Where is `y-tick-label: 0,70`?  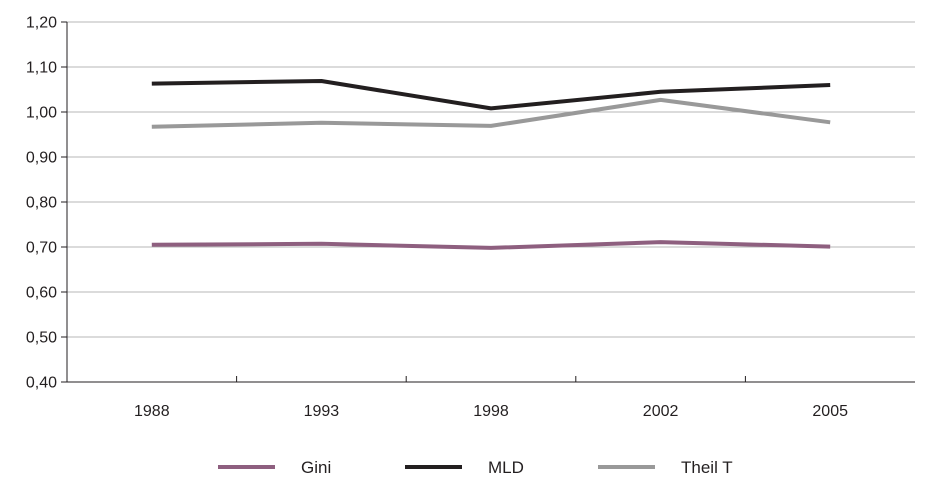 y-tick-label: 0,70 is located at coordinates (41, 248).